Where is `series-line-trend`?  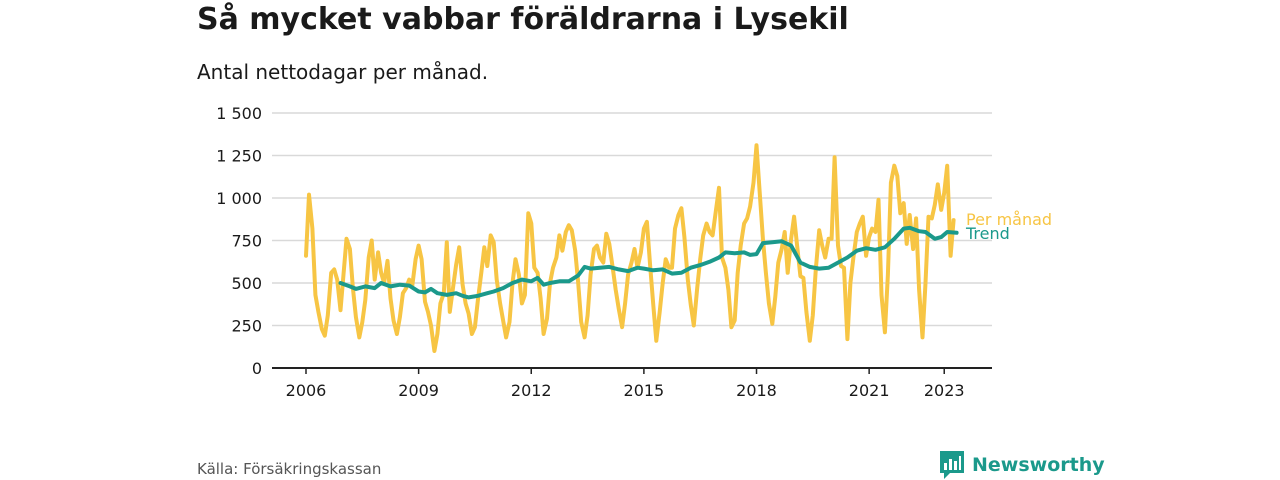 series-line-trend is located at coordinates (648, 262).